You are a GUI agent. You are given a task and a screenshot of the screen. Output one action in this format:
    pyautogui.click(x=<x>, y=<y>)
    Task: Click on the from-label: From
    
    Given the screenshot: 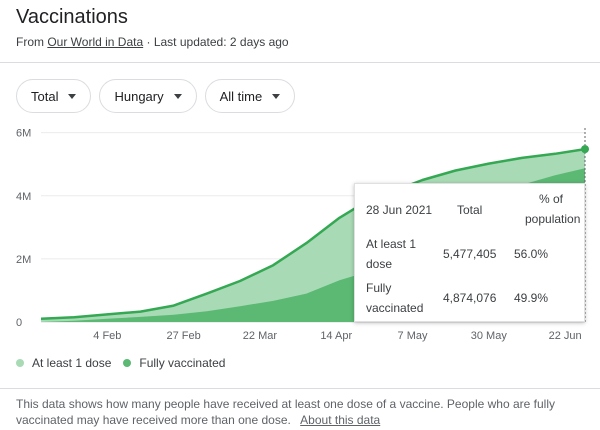 What is the action you would take?
    pyautogui.click(x=30, y=42)
    